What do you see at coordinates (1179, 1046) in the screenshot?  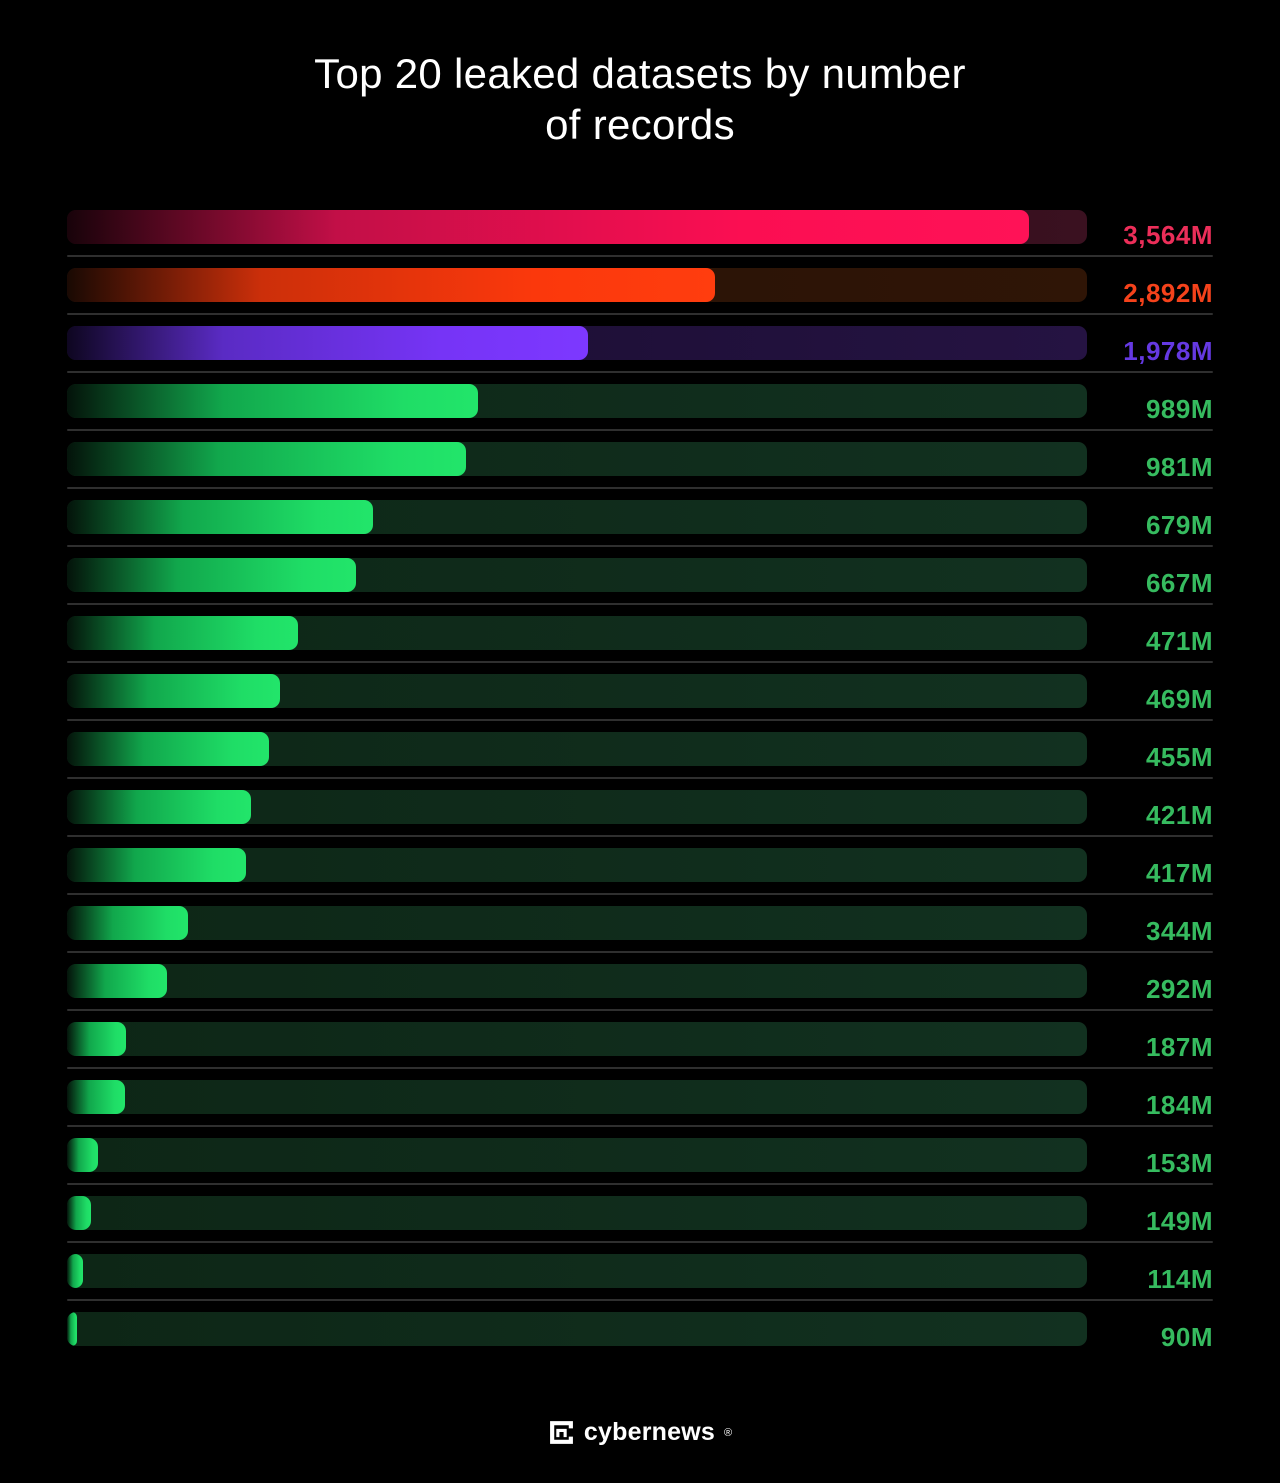 I see `bar-value-label: 187M` at bounding box center [1179, 1046].